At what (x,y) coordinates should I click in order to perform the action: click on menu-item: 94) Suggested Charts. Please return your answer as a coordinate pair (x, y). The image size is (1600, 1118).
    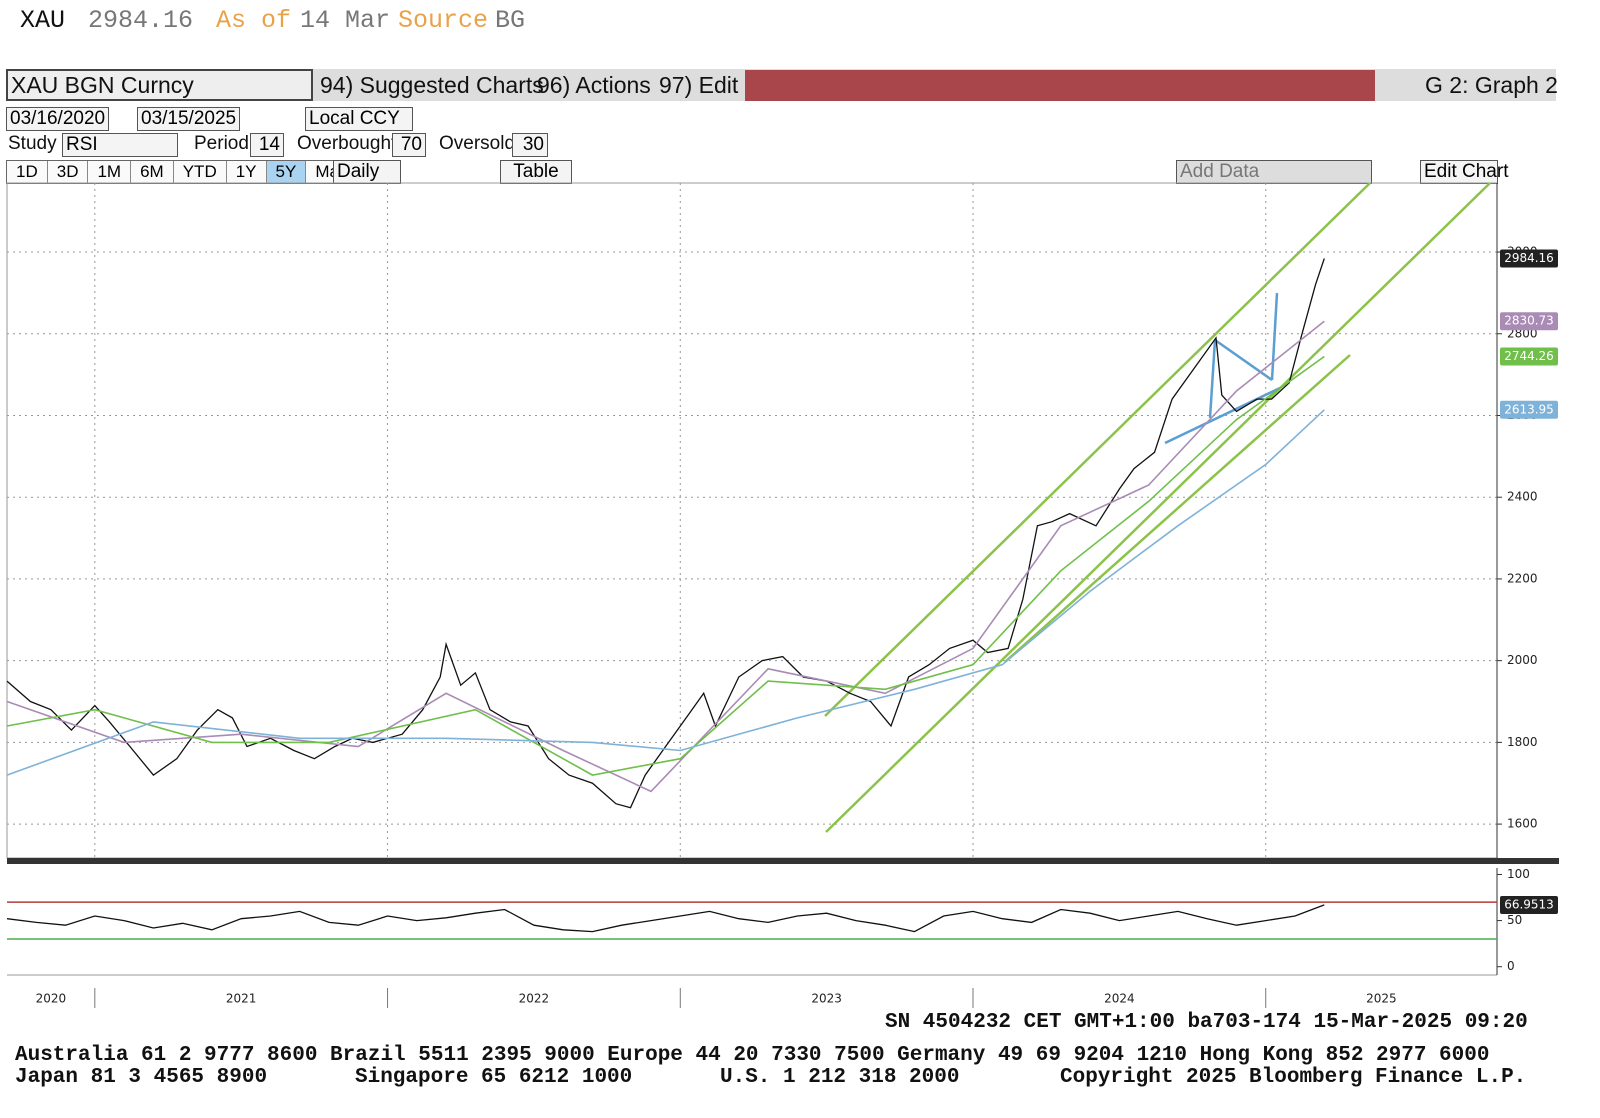
    Looking at the image, I should click on (432, 85).